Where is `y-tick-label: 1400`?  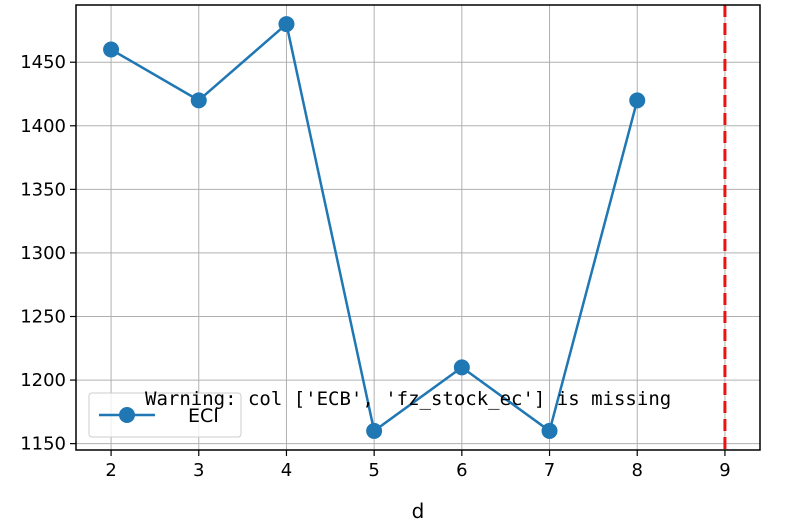
y-tick-label: 1400 is located at coordinates (43, 126).